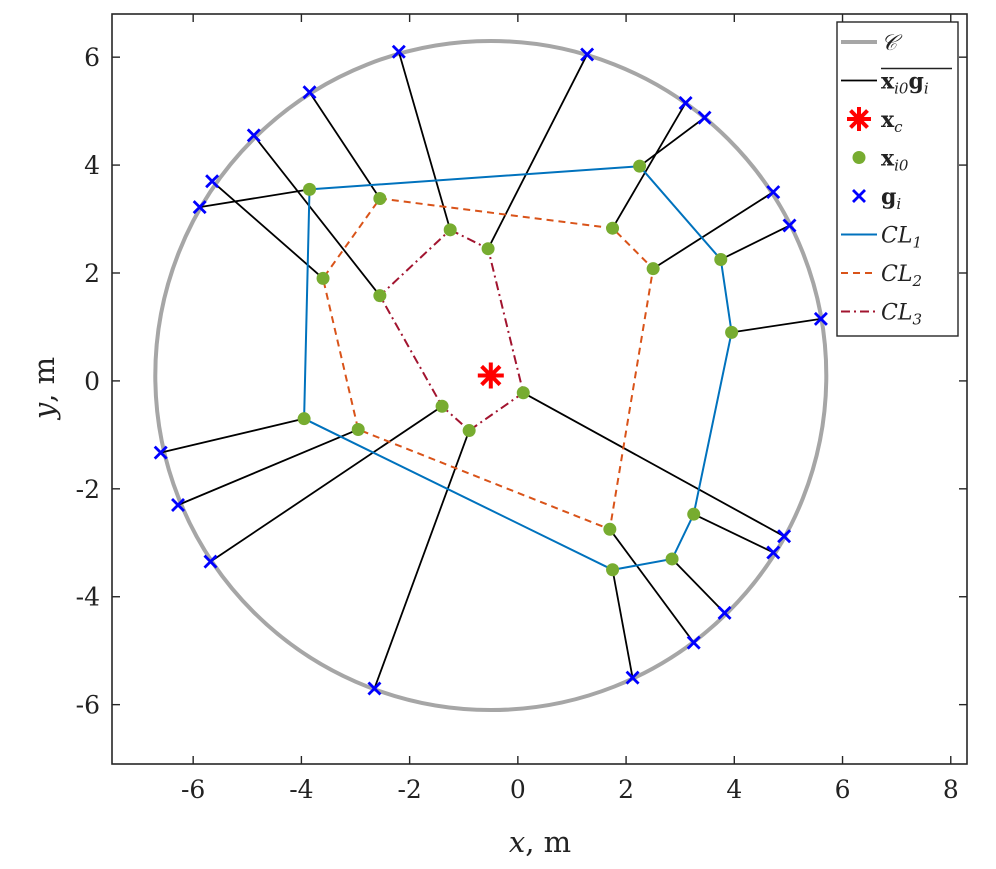 This screenshot has width=996, height=869. What do you see at coordinates (193, 789) in the screenshot?
I see `x-tick-label: -6` at bounding box center [193, 789].